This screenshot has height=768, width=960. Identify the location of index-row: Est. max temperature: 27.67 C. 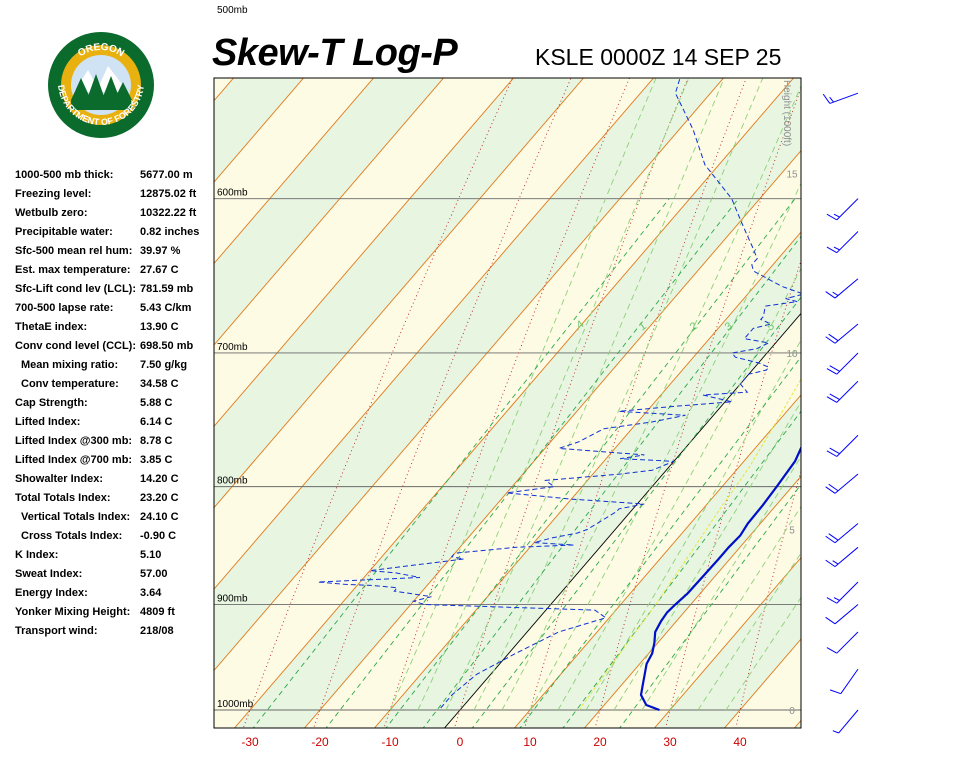
(115, 273).